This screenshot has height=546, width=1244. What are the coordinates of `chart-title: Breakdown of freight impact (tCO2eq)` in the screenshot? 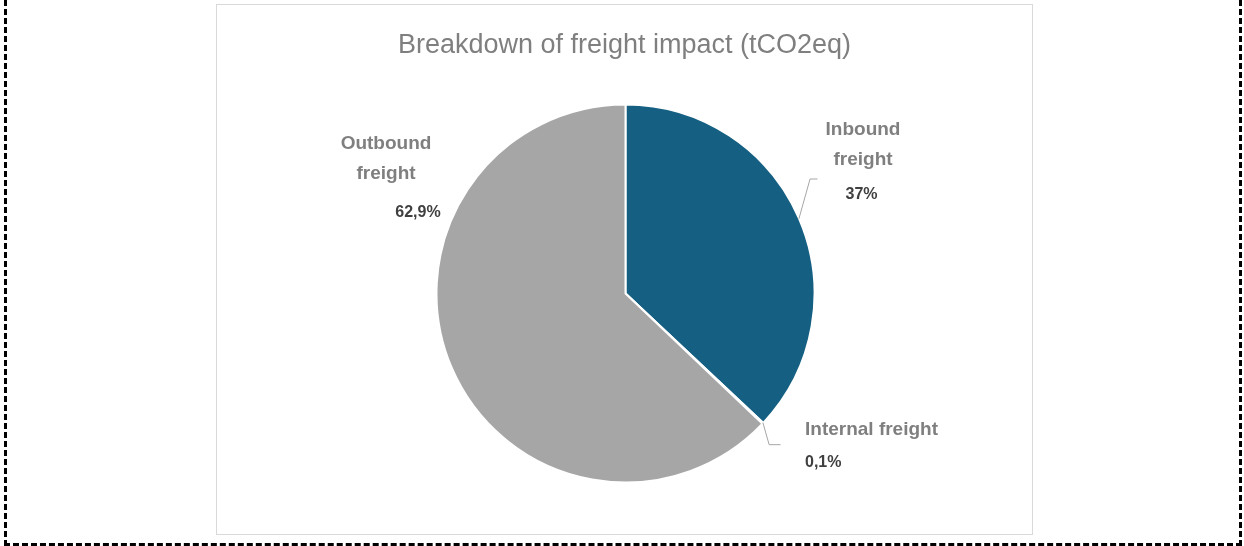 It's located at (624, 44).